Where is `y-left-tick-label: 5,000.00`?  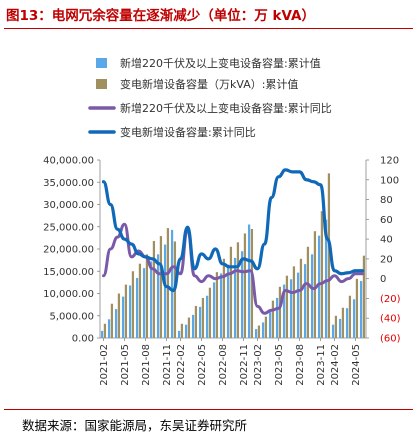 y-left-tick-label: 5,000.00 is located at coordinates (71, 316).